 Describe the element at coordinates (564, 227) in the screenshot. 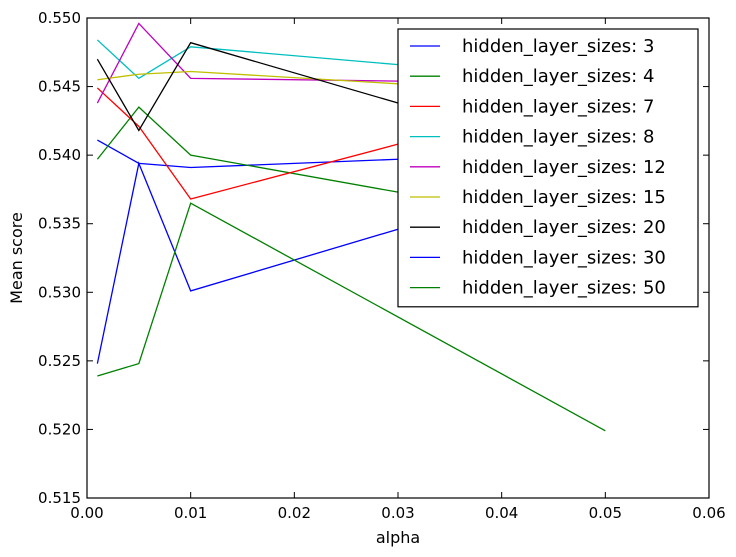

I see `legend-label-7: hidden_layer_sizes: 20` at that location.